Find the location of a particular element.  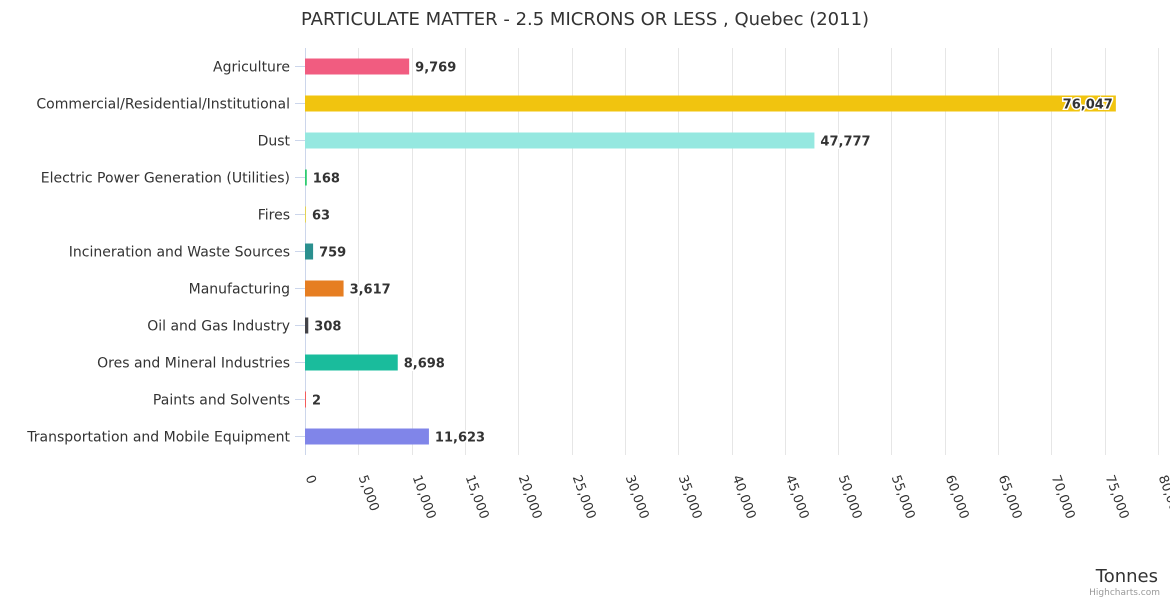

tick-label: 0 is located at coordinates (310, 479).